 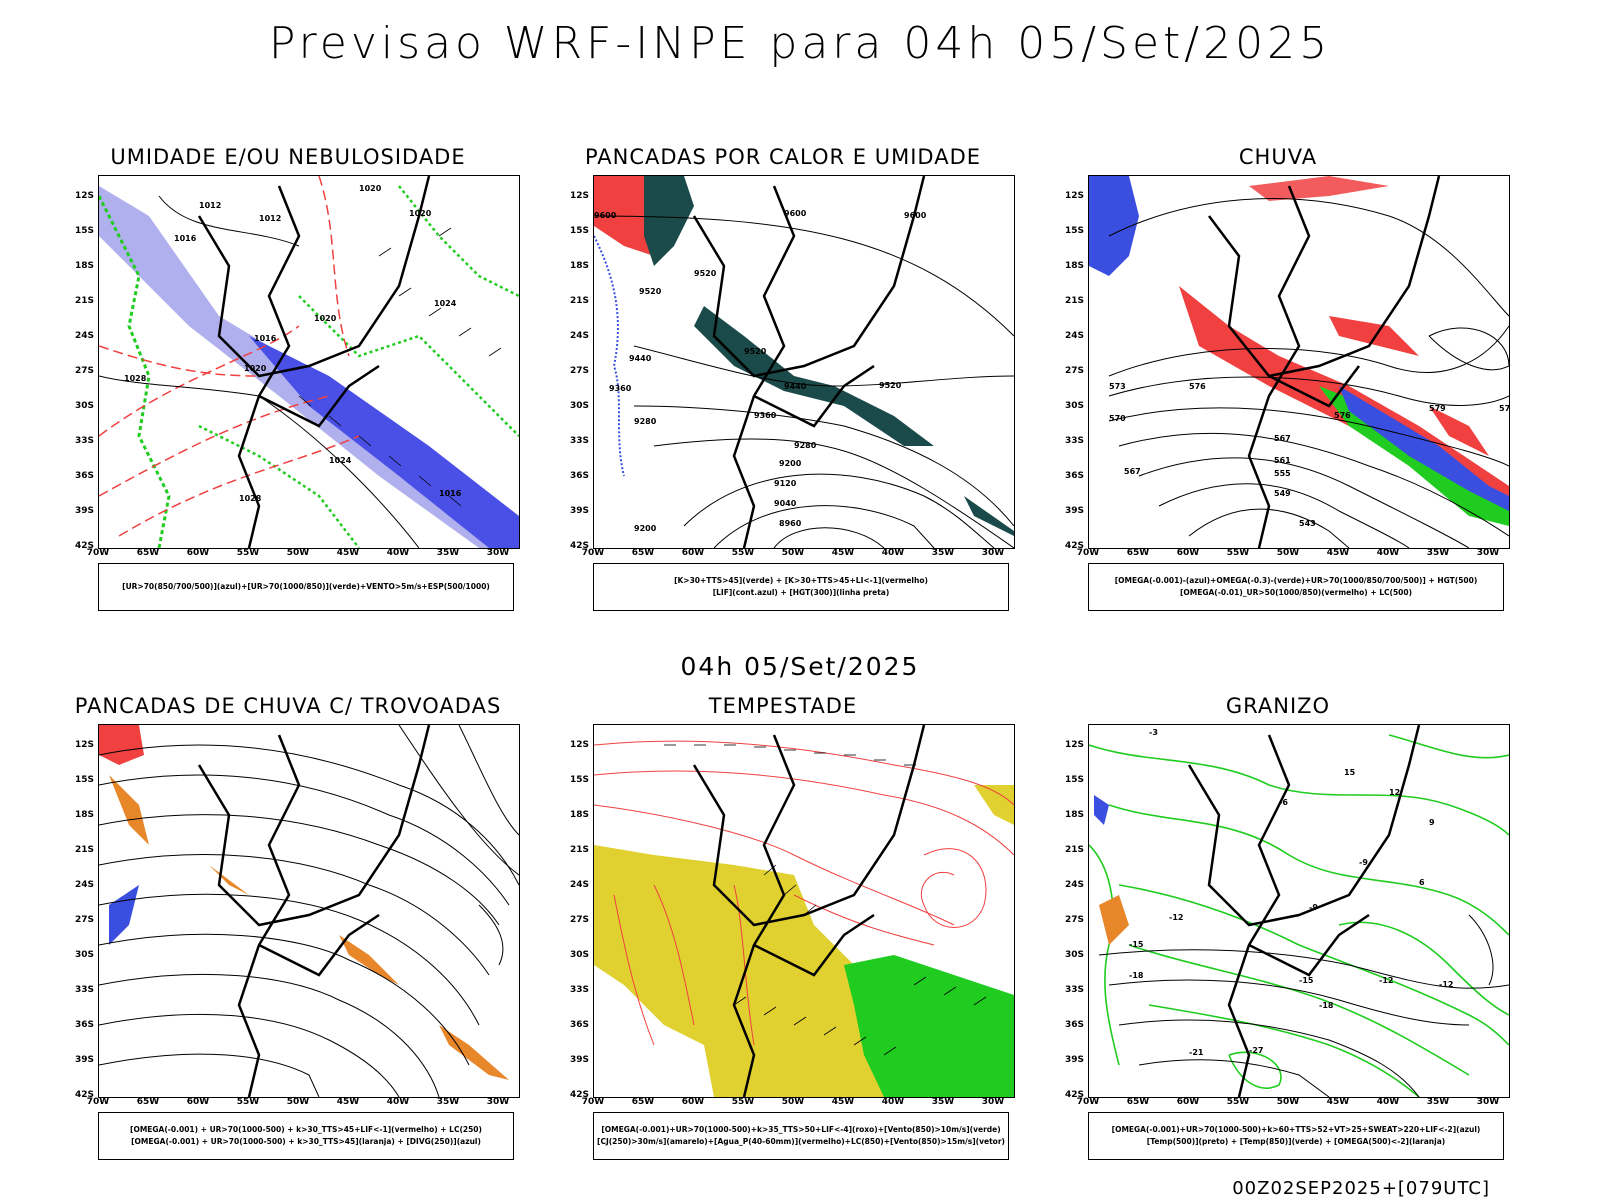 I want to click on contour-label: -12, so click(x=1386, y=980).